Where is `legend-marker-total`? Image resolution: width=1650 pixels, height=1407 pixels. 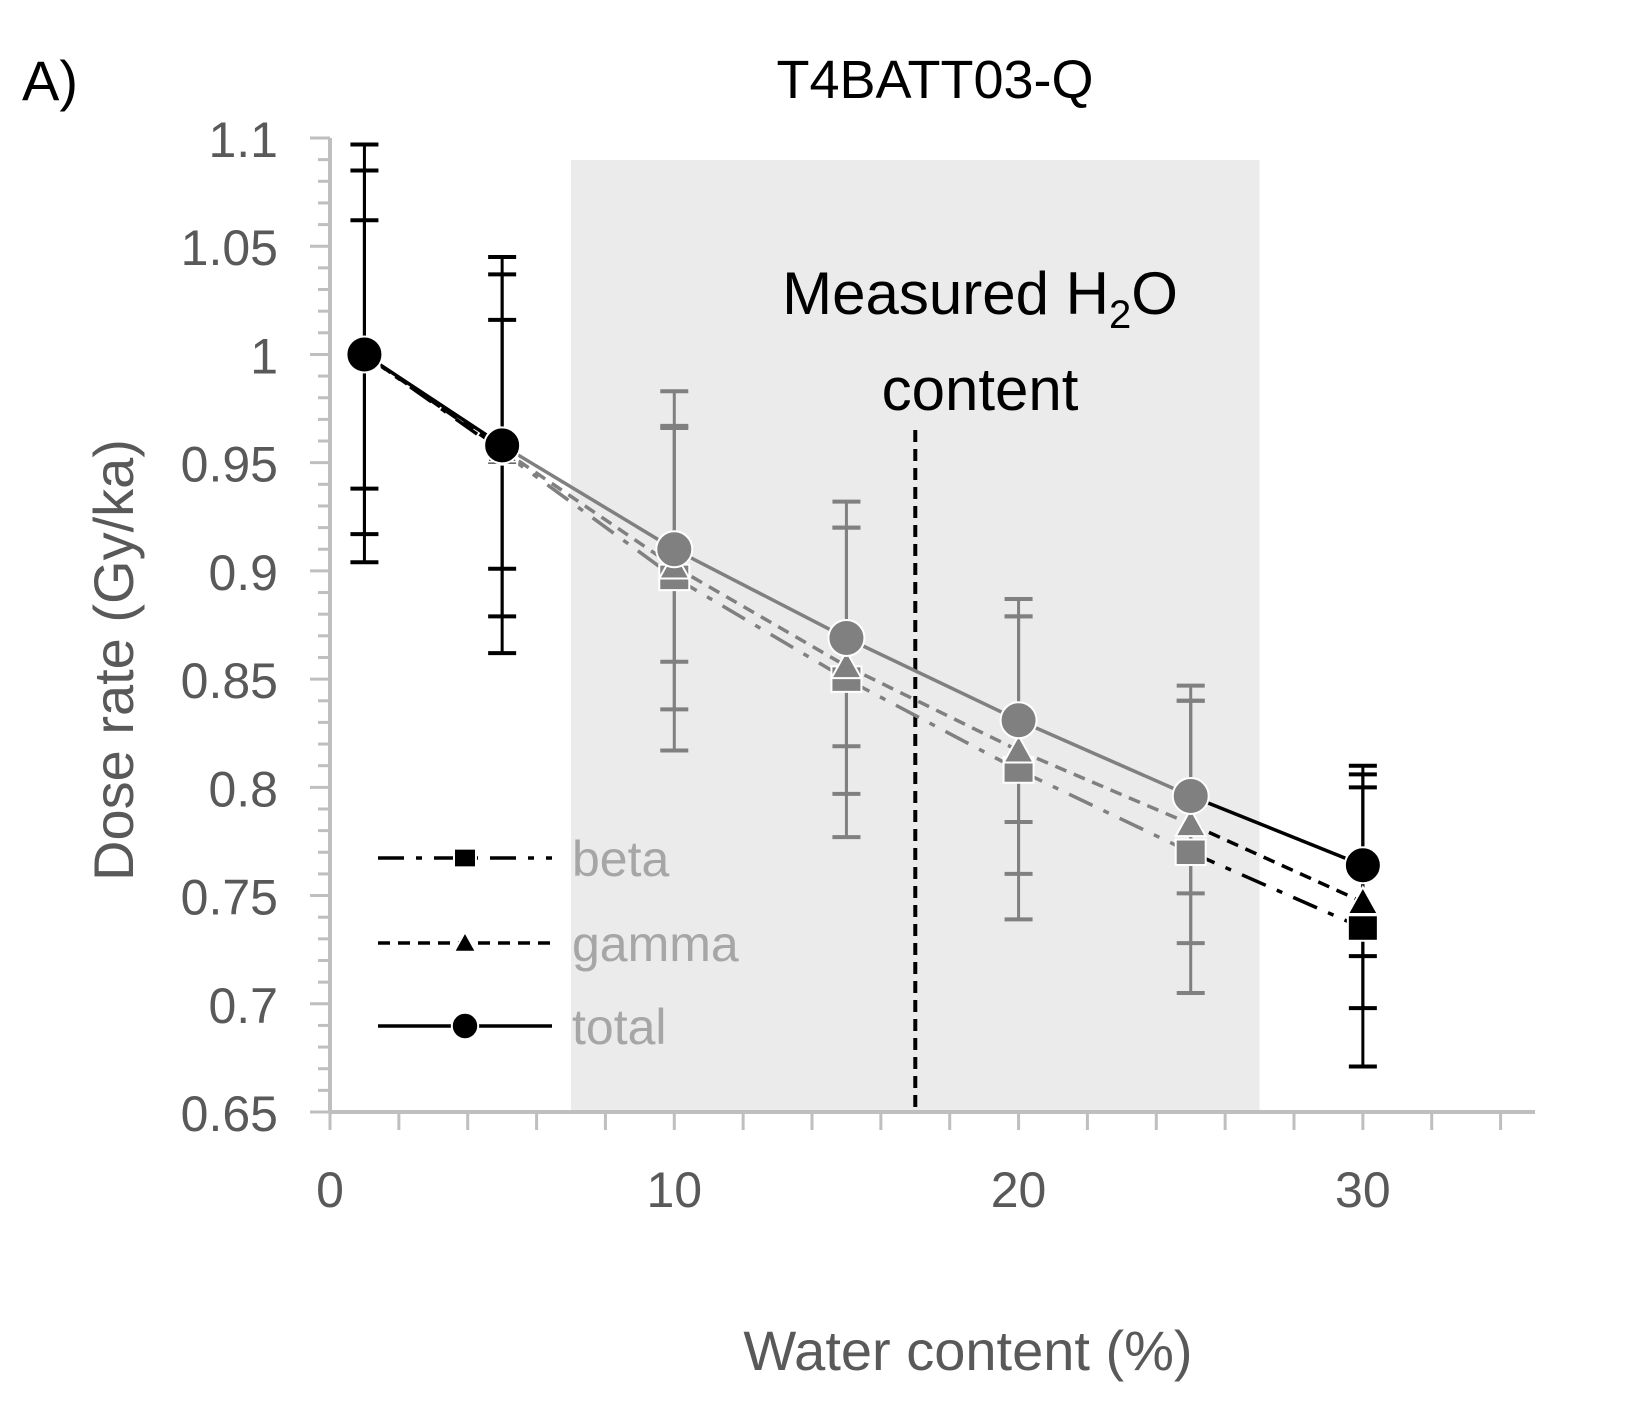 legend-marker-total is located at coordinates (465, 1026).